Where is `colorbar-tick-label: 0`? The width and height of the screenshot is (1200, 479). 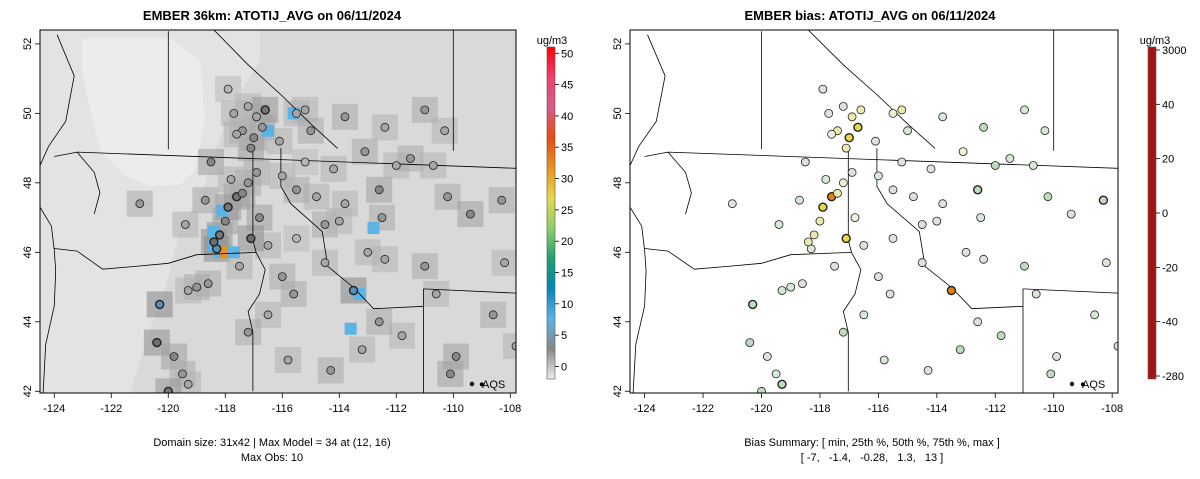 colorbar-tick-label: 0 is located at coordinates (564, 367).